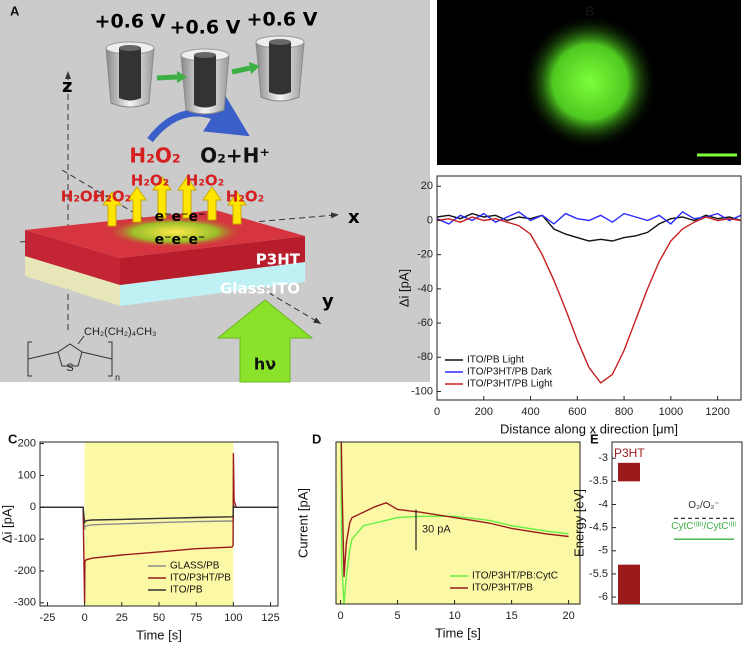  I want to click on y-tick-label: -4.5, so click(598, 528).